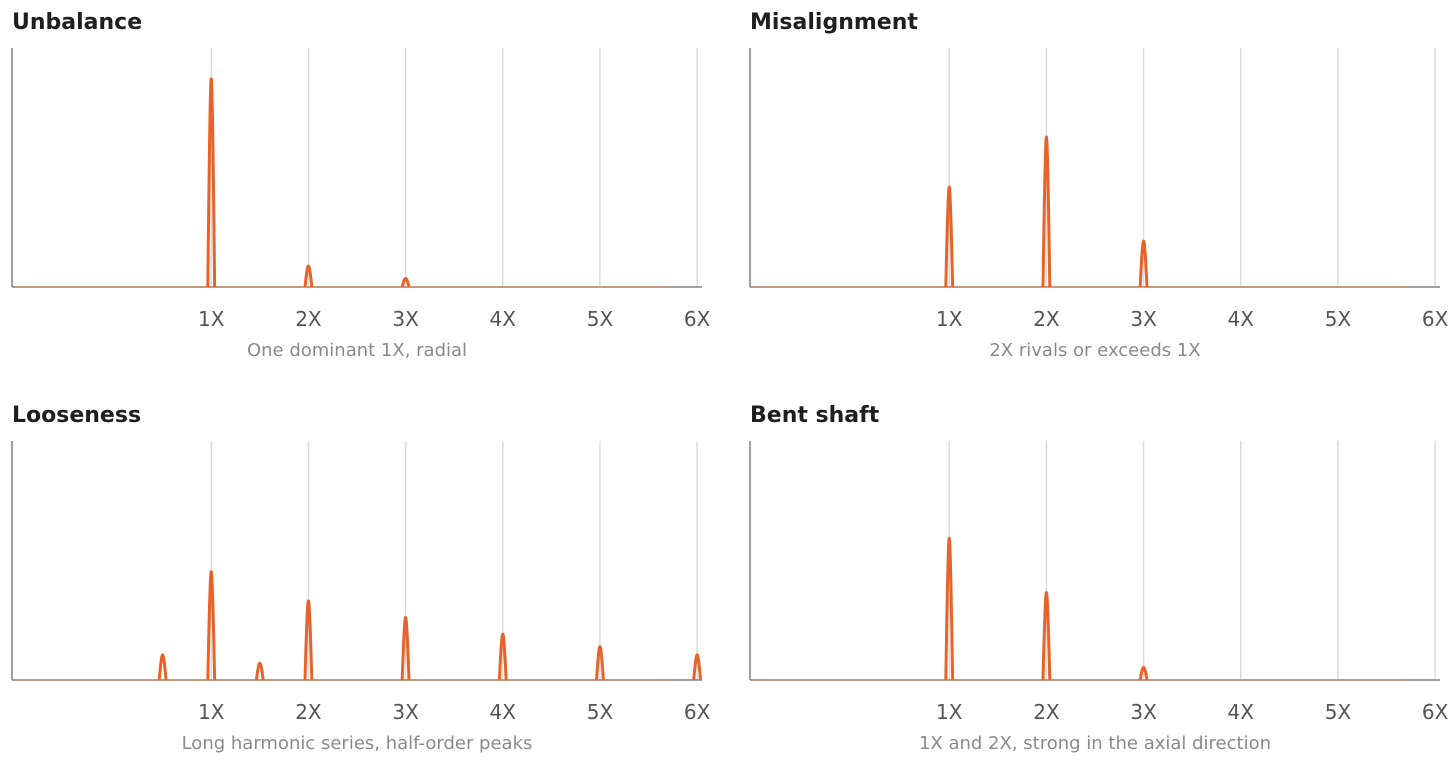 This screenshot has height=767, width=1453. What do you see at coordinates (77, 415) in the screenshot?
I see `chart-title: Looseness` at bounding box center [77, 415].